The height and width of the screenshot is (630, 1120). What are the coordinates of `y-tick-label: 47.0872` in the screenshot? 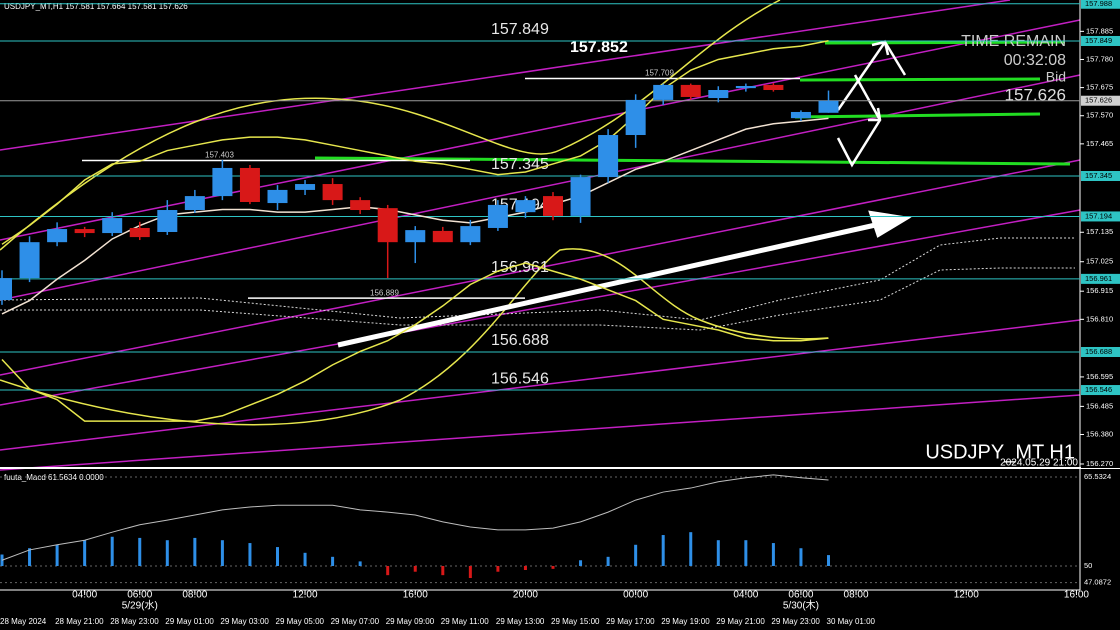 It's located at (1097, 582).